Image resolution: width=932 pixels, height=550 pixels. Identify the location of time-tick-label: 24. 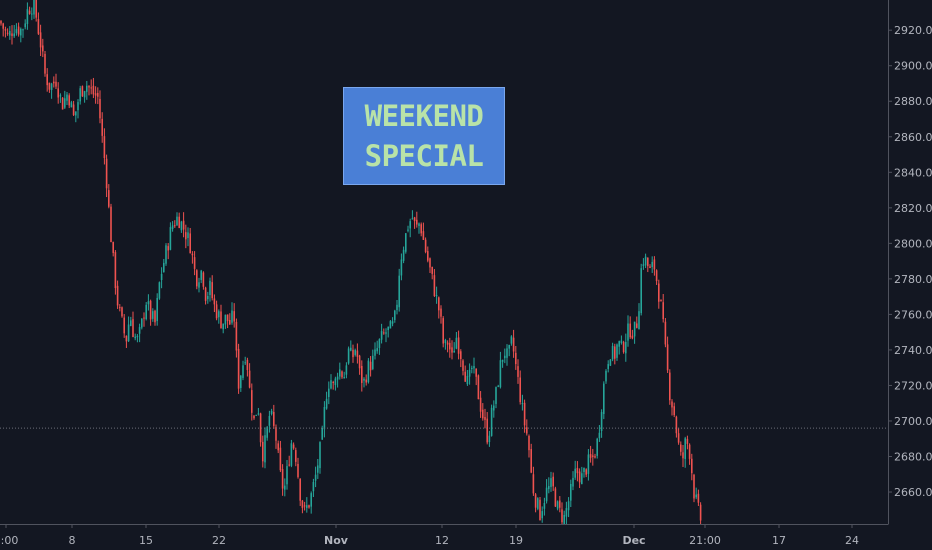
(852, 540).